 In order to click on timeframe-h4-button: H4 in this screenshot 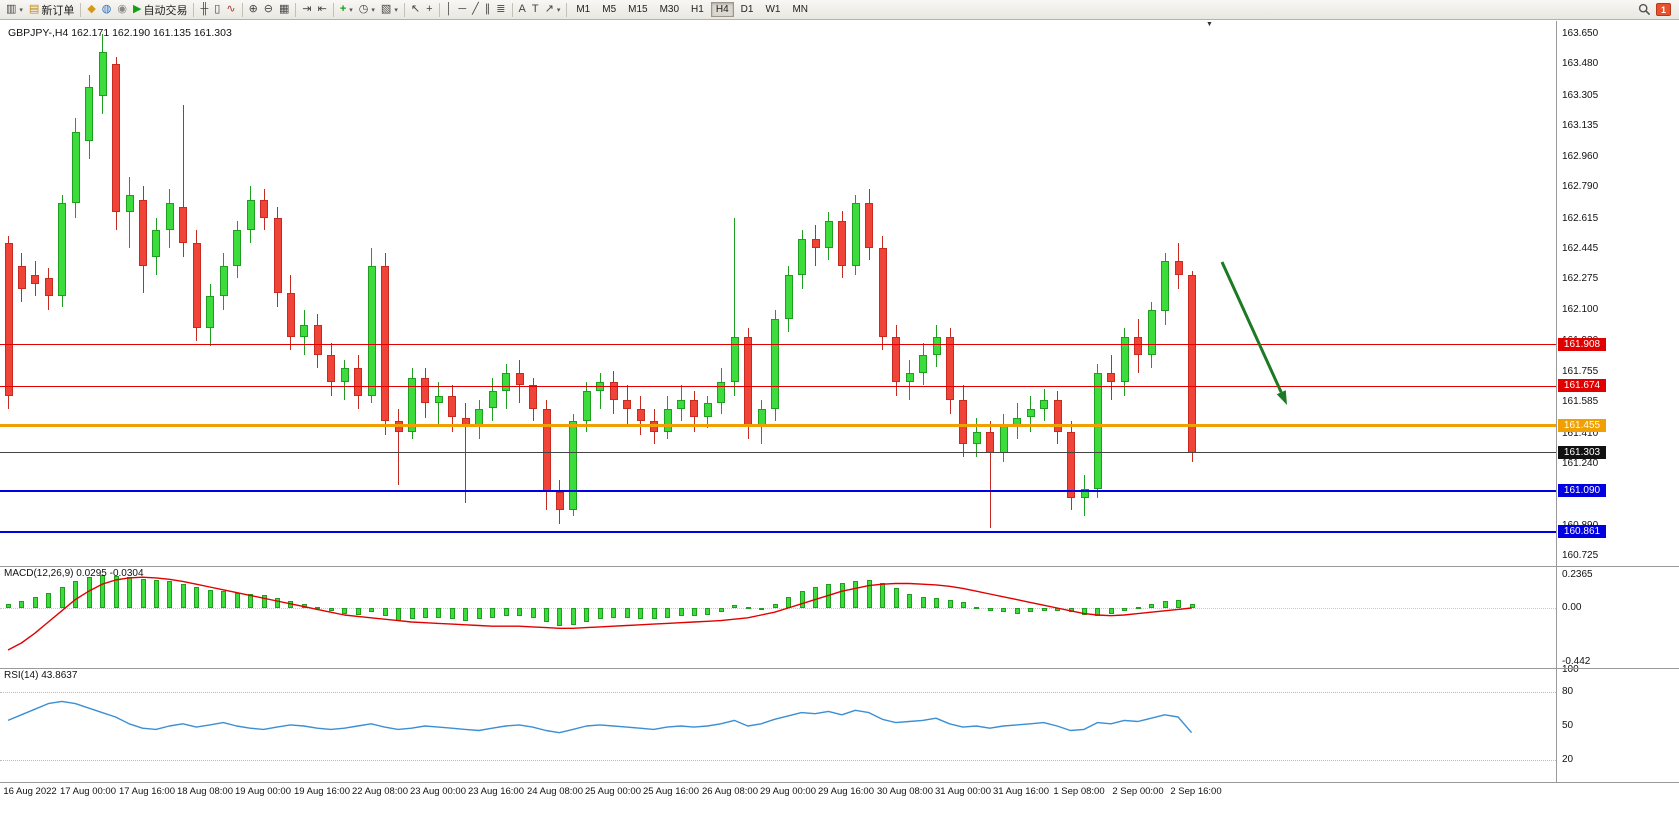, I will do `click(722, 9)`.